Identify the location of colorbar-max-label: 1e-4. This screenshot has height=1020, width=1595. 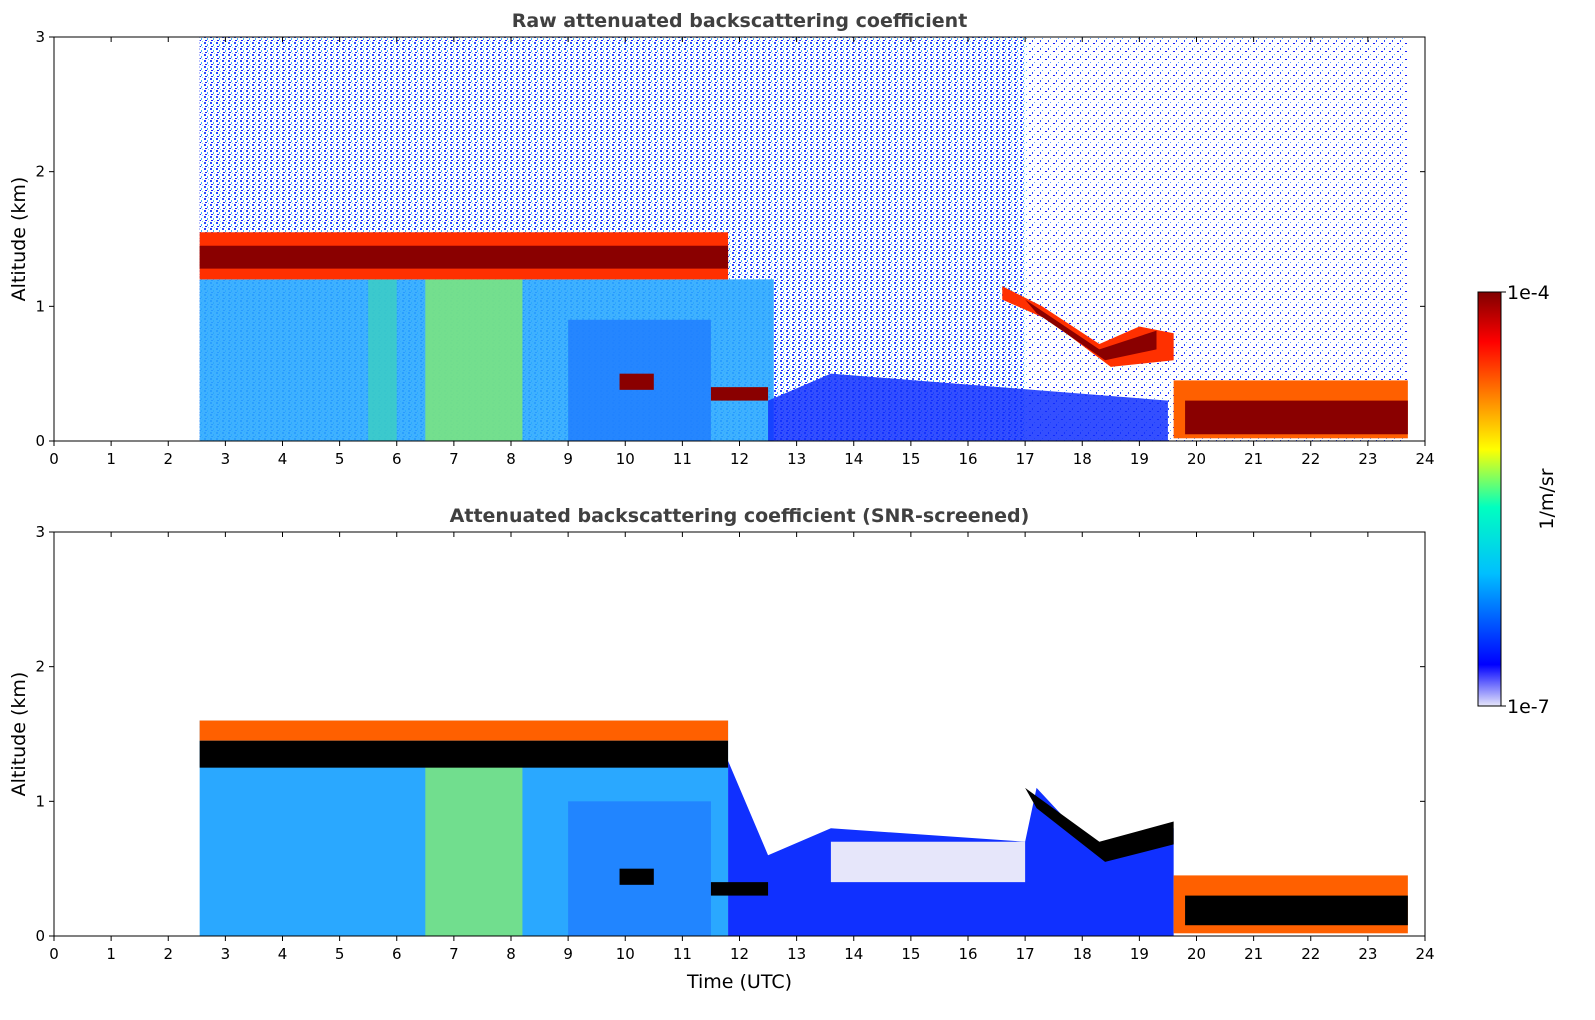
(1528, 293).